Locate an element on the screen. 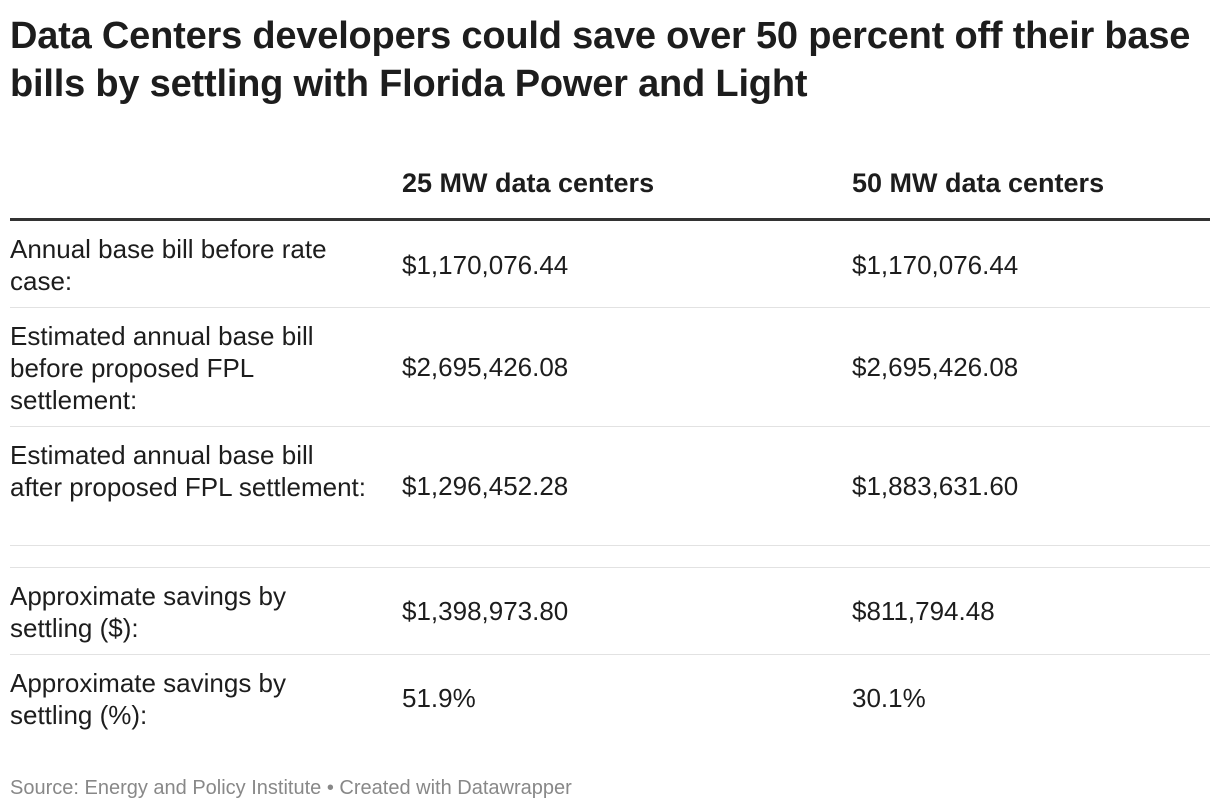  value-50mw: $2,695,426.08 is located at coordinates (935, 367).